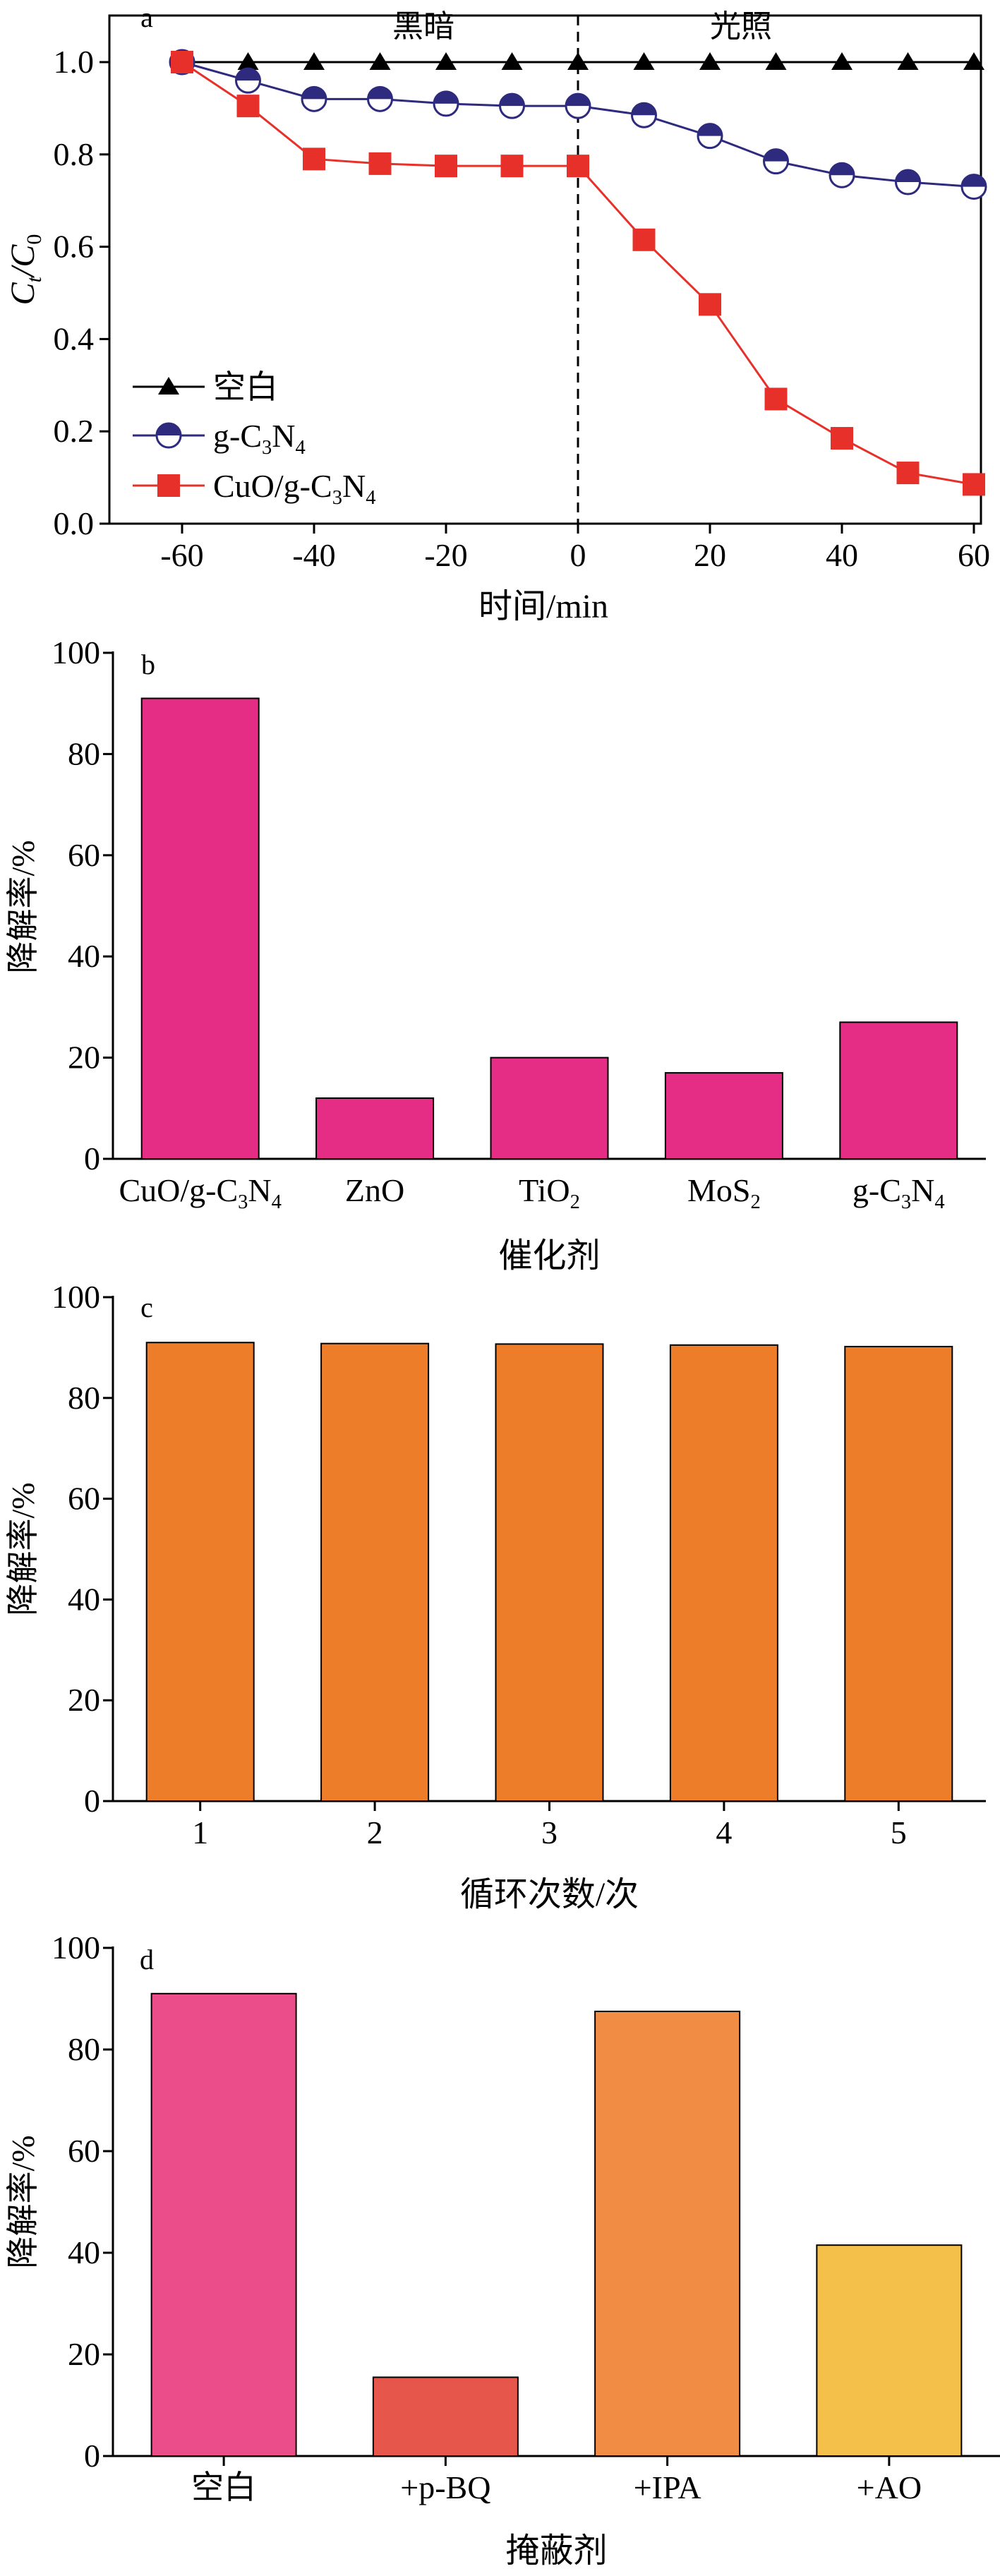  I want to click on x-tick-label-part: TiO, so click(544, 1190).